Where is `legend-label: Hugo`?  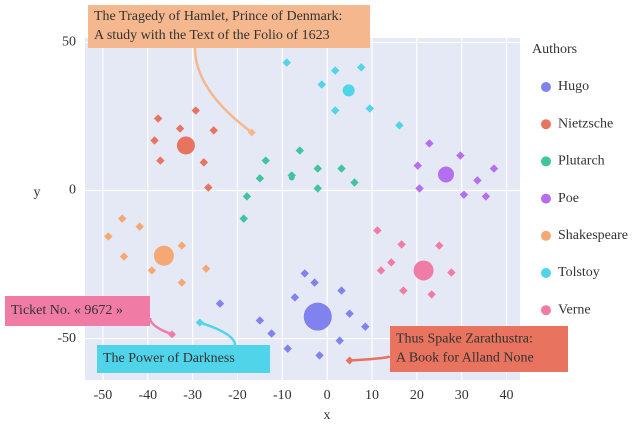
legend-label: Hugo is located at coordinates (573, 86).